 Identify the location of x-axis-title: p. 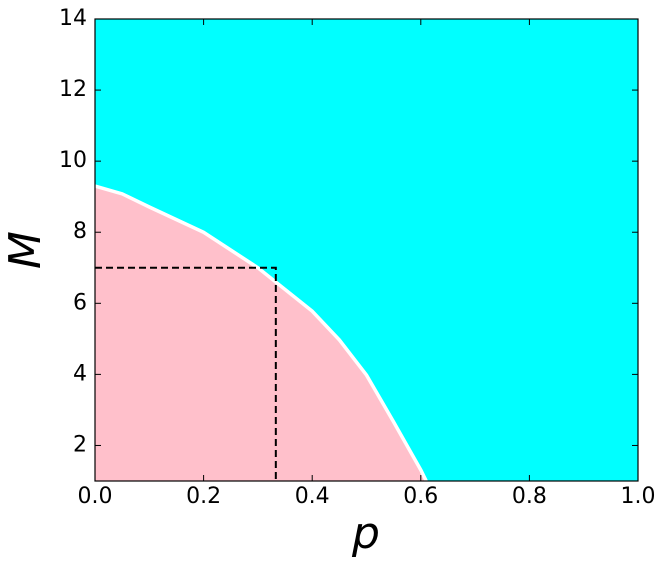
(365, 533).